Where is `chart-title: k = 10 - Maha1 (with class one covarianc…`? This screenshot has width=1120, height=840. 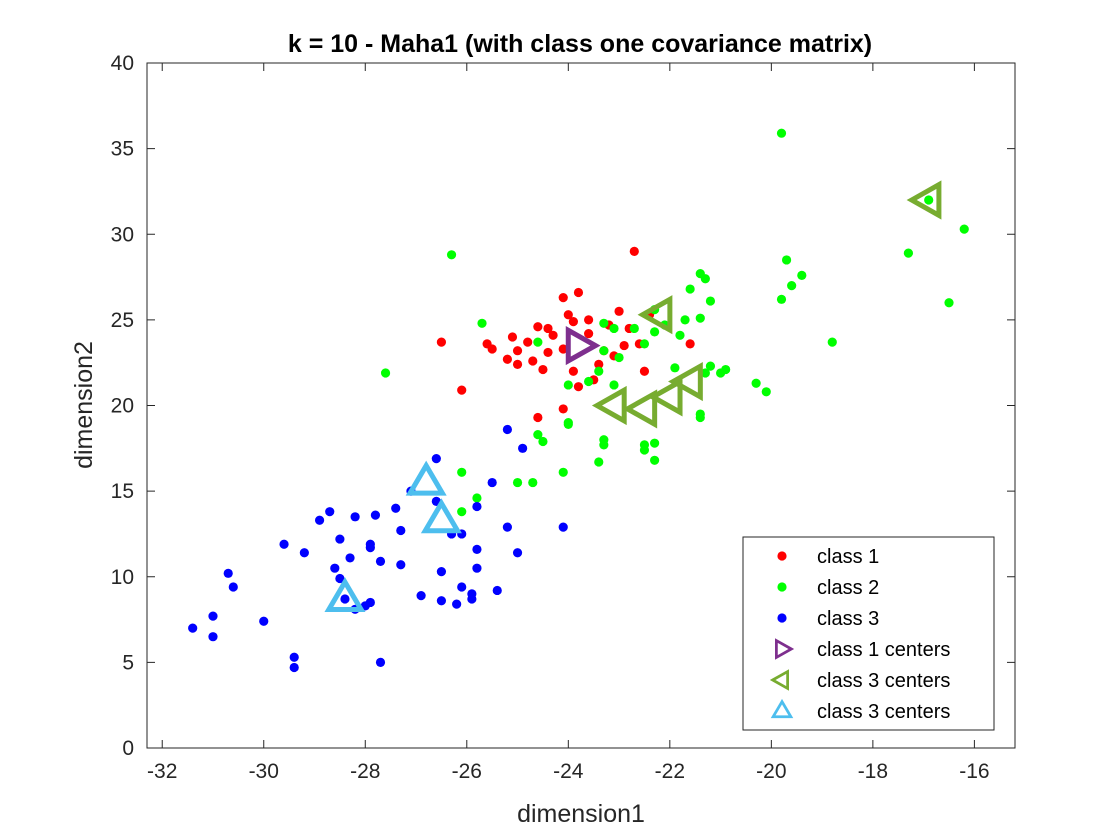
chart-title: k = 10 - Maha1 (with class one covarianc… is located at coordinates (580, 44).